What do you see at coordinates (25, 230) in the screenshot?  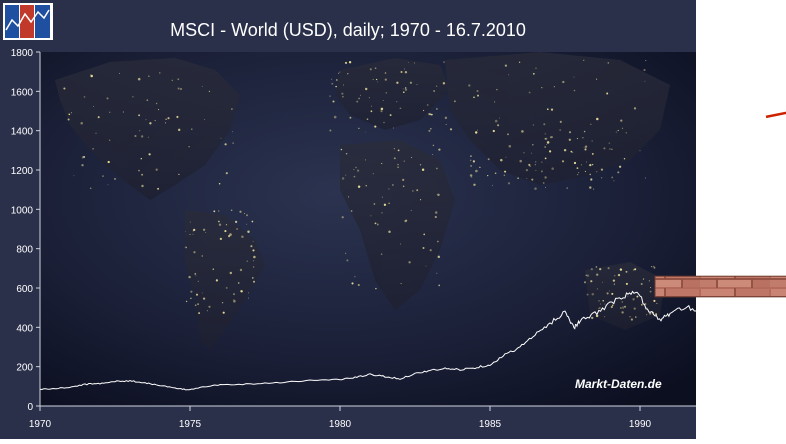 I see `y-axis-ticks: 0 200 400 600 800 1000 1200 1400 1600 1800` at bounding box center [25, 230].